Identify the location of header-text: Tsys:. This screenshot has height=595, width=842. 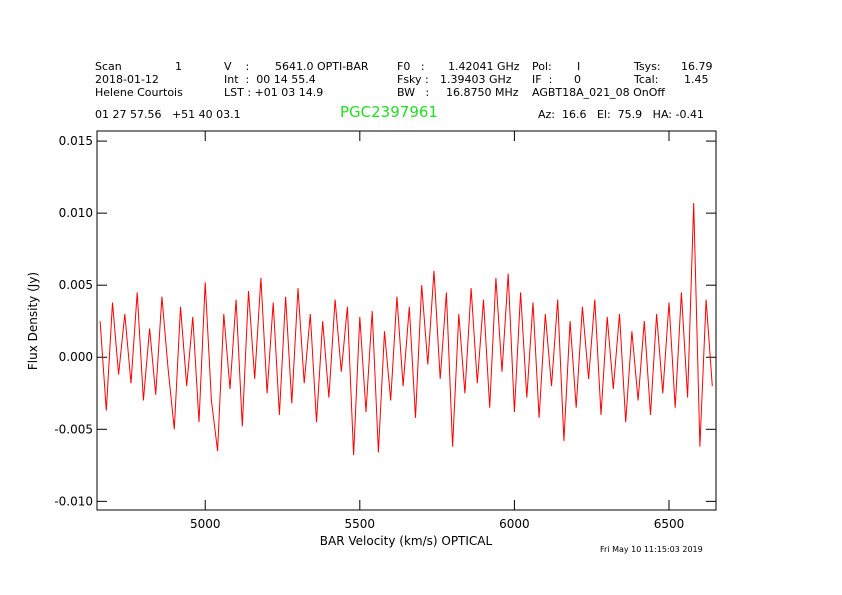
(647, 66).